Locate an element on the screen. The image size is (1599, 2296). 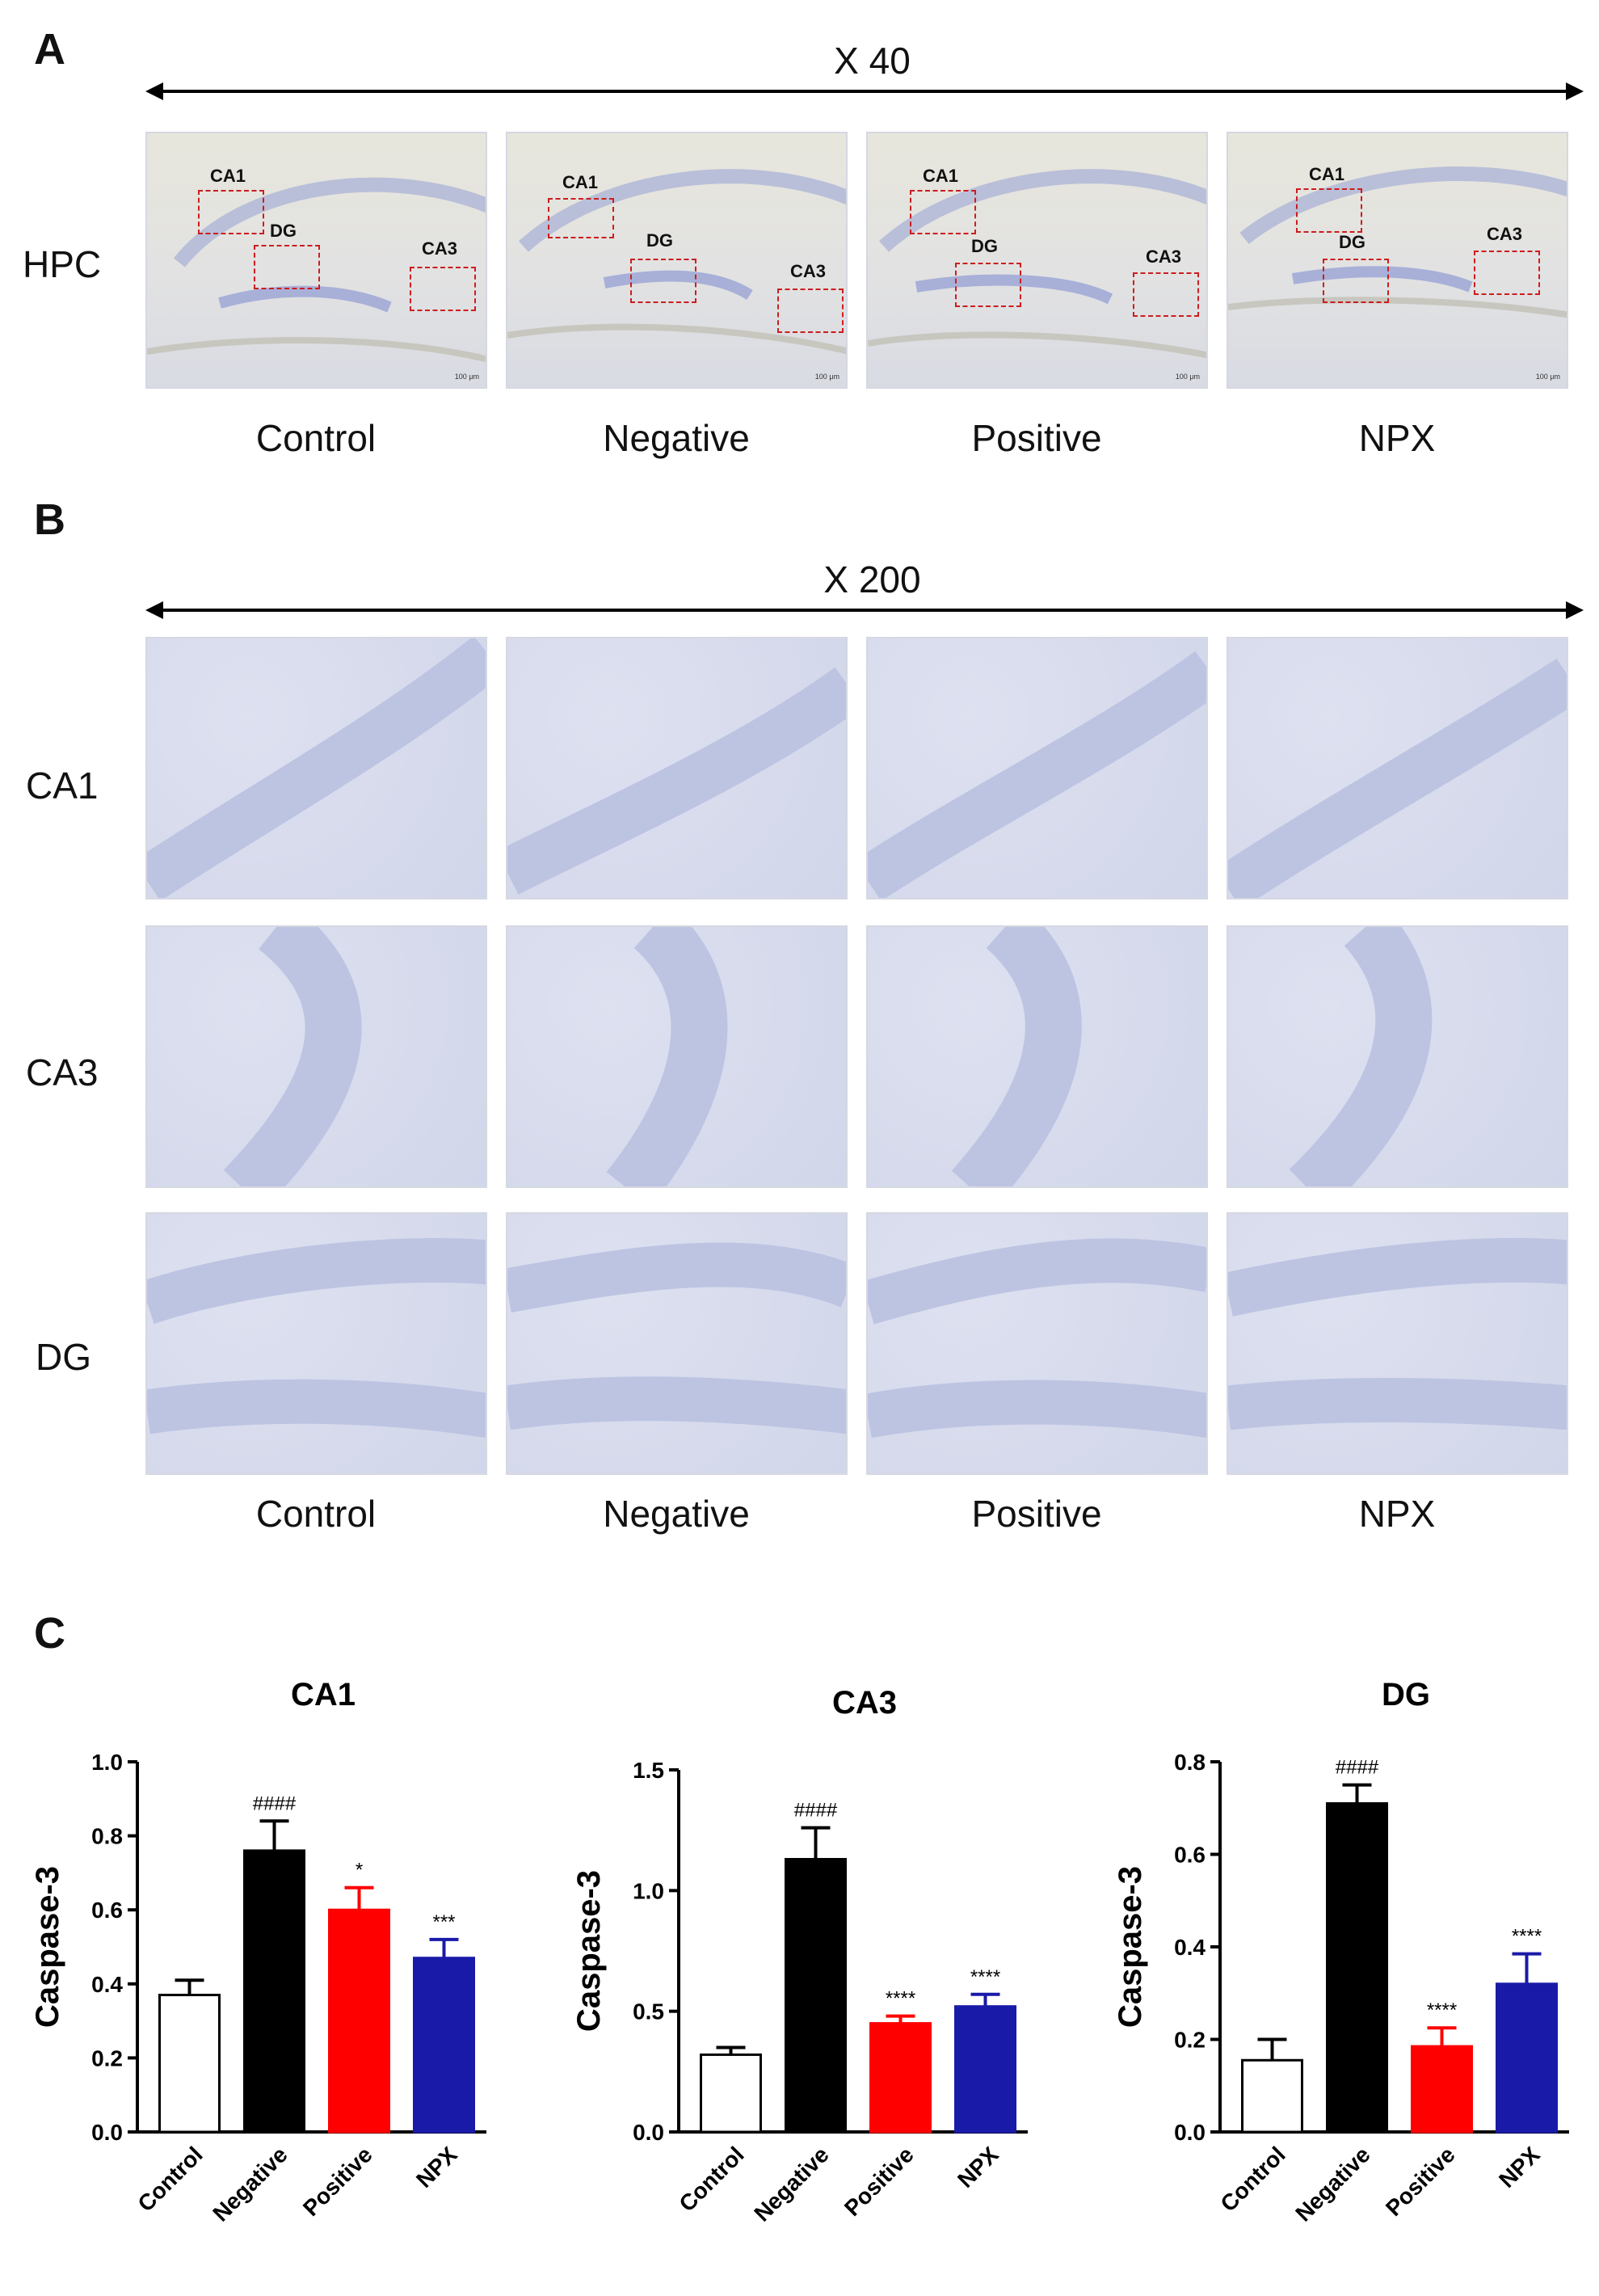
hpc-image-positive: CA1 DG CA3 100 μm is located at coordinates (1037, 260).